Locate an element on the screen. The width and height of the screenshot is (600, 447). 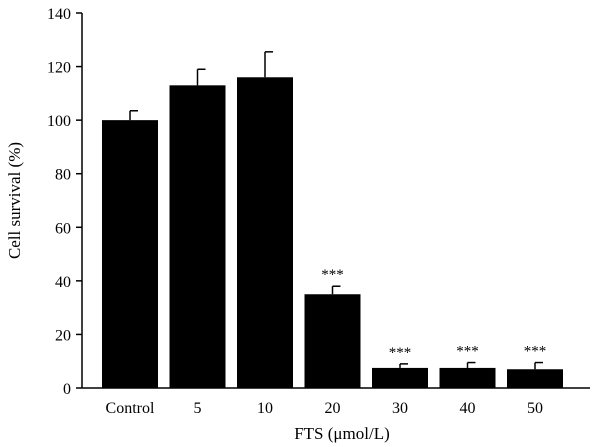
x-tick-label: Control is located at coordinates (130, 408).